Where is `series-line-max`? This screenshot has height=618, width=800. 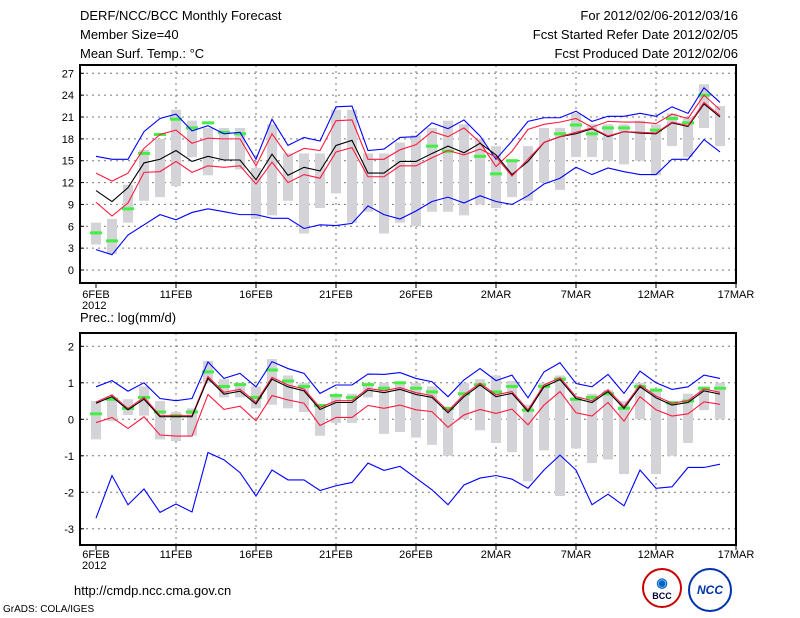 series-line-max is located at coordinates (408, 381).